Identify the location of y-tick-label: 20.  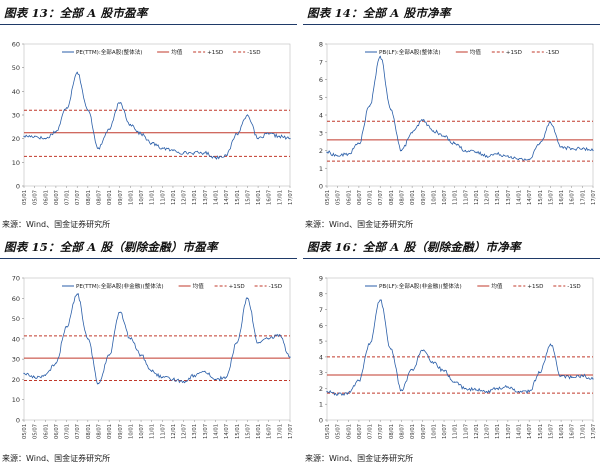
(16, 139).